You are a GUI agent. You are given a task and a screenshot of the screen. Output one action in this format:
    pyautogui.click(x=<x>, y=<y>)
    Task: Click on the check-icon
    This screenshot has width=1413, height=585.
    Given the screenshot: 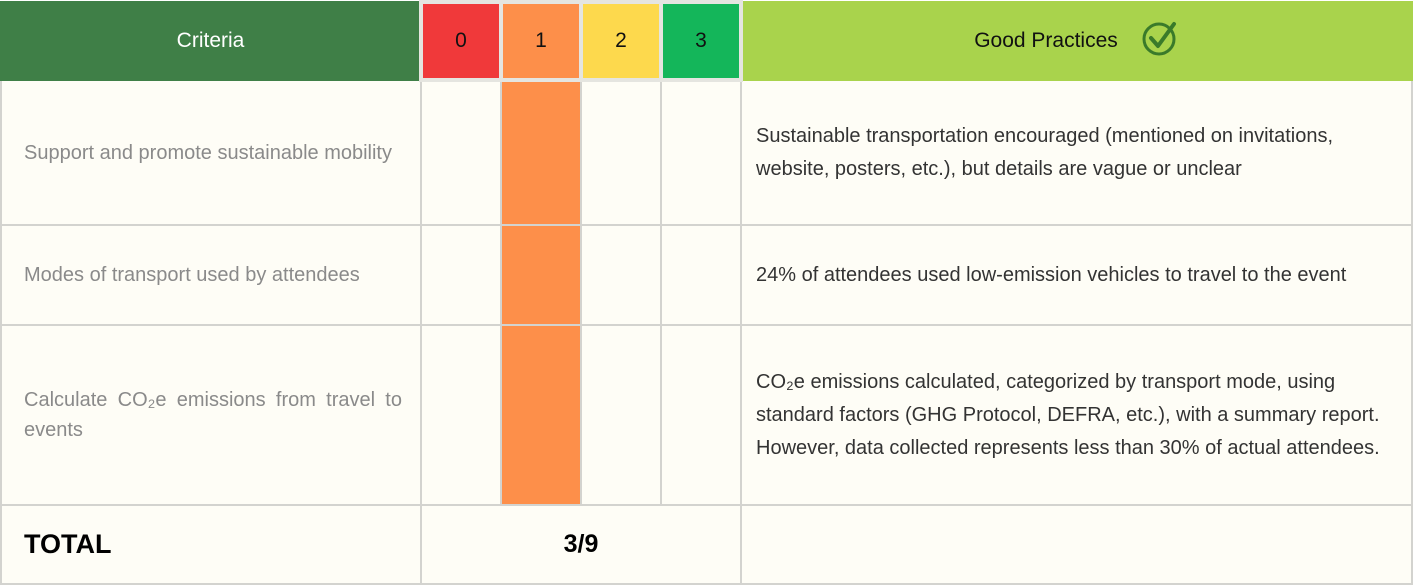 What is the action you would take?
    pyautogui.click(x=1160, y=41)
    